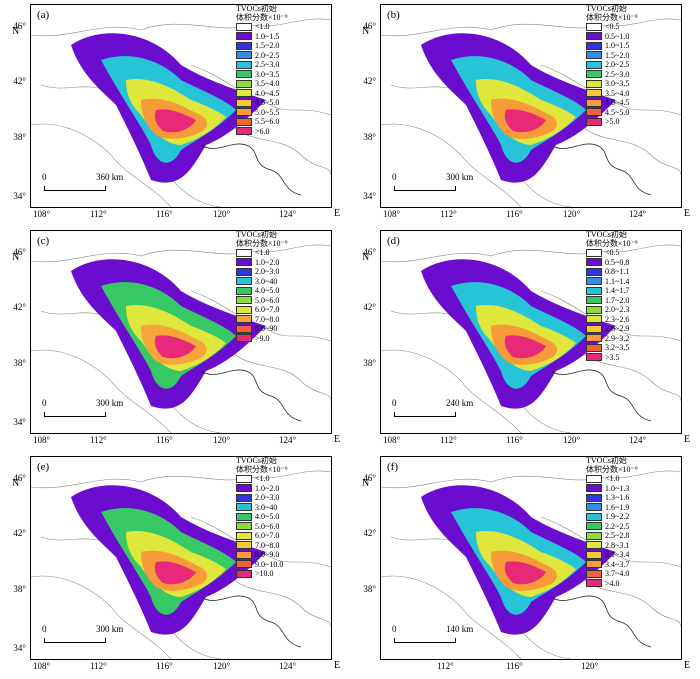 The image size is (700, 679). Describe the element at coordinates (267, 55) in the screenshot. I see `legend-label: 2.0~2.5` at that location.